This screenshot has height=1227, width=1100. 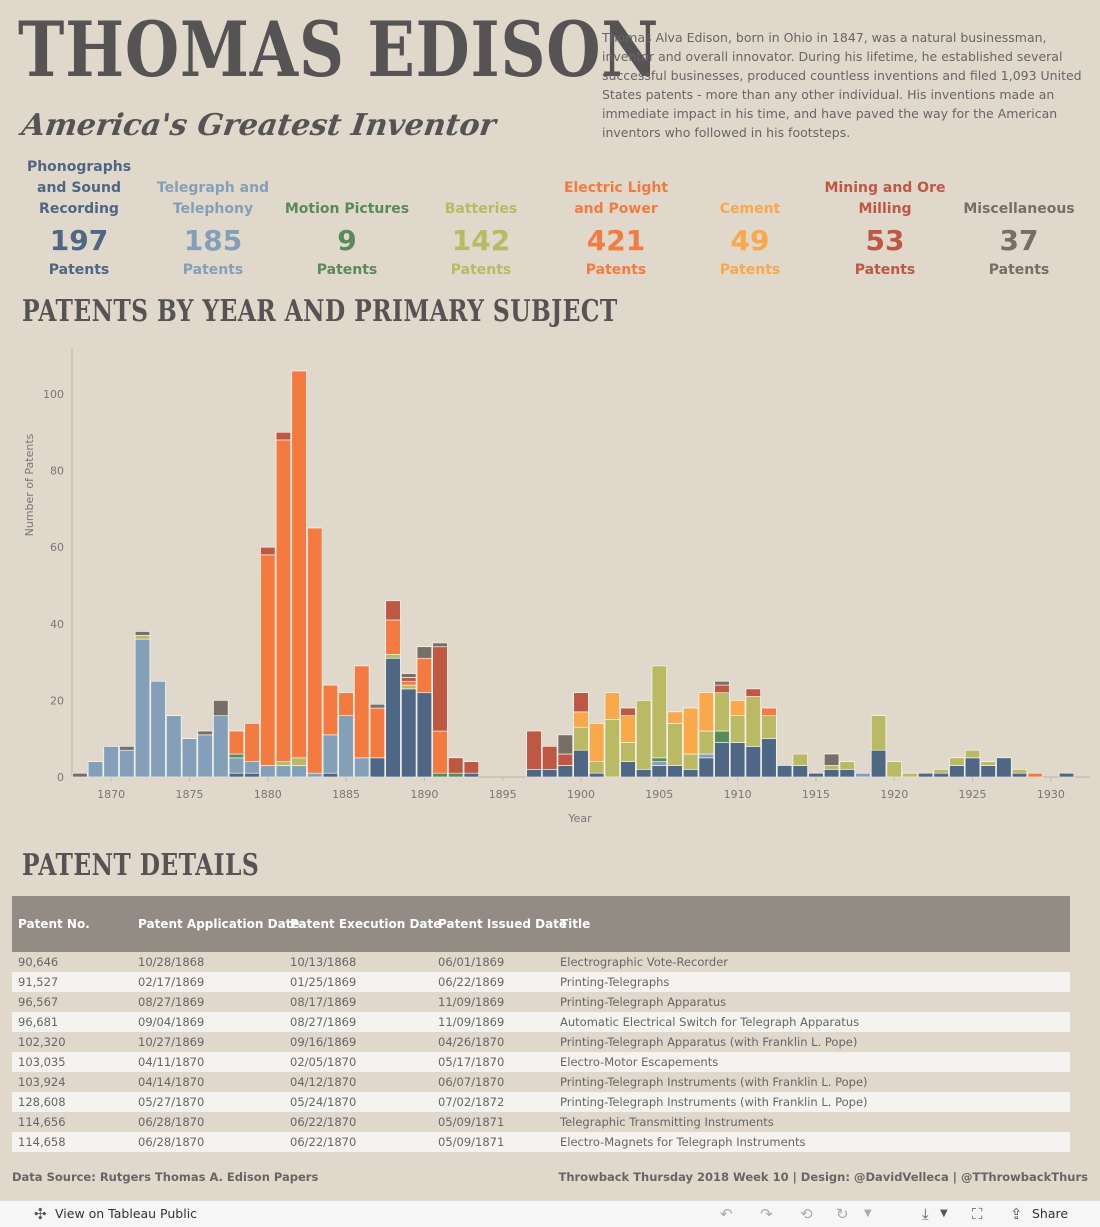 I want to click on bar-segment-batt-1914, so click(x=800, y=759).